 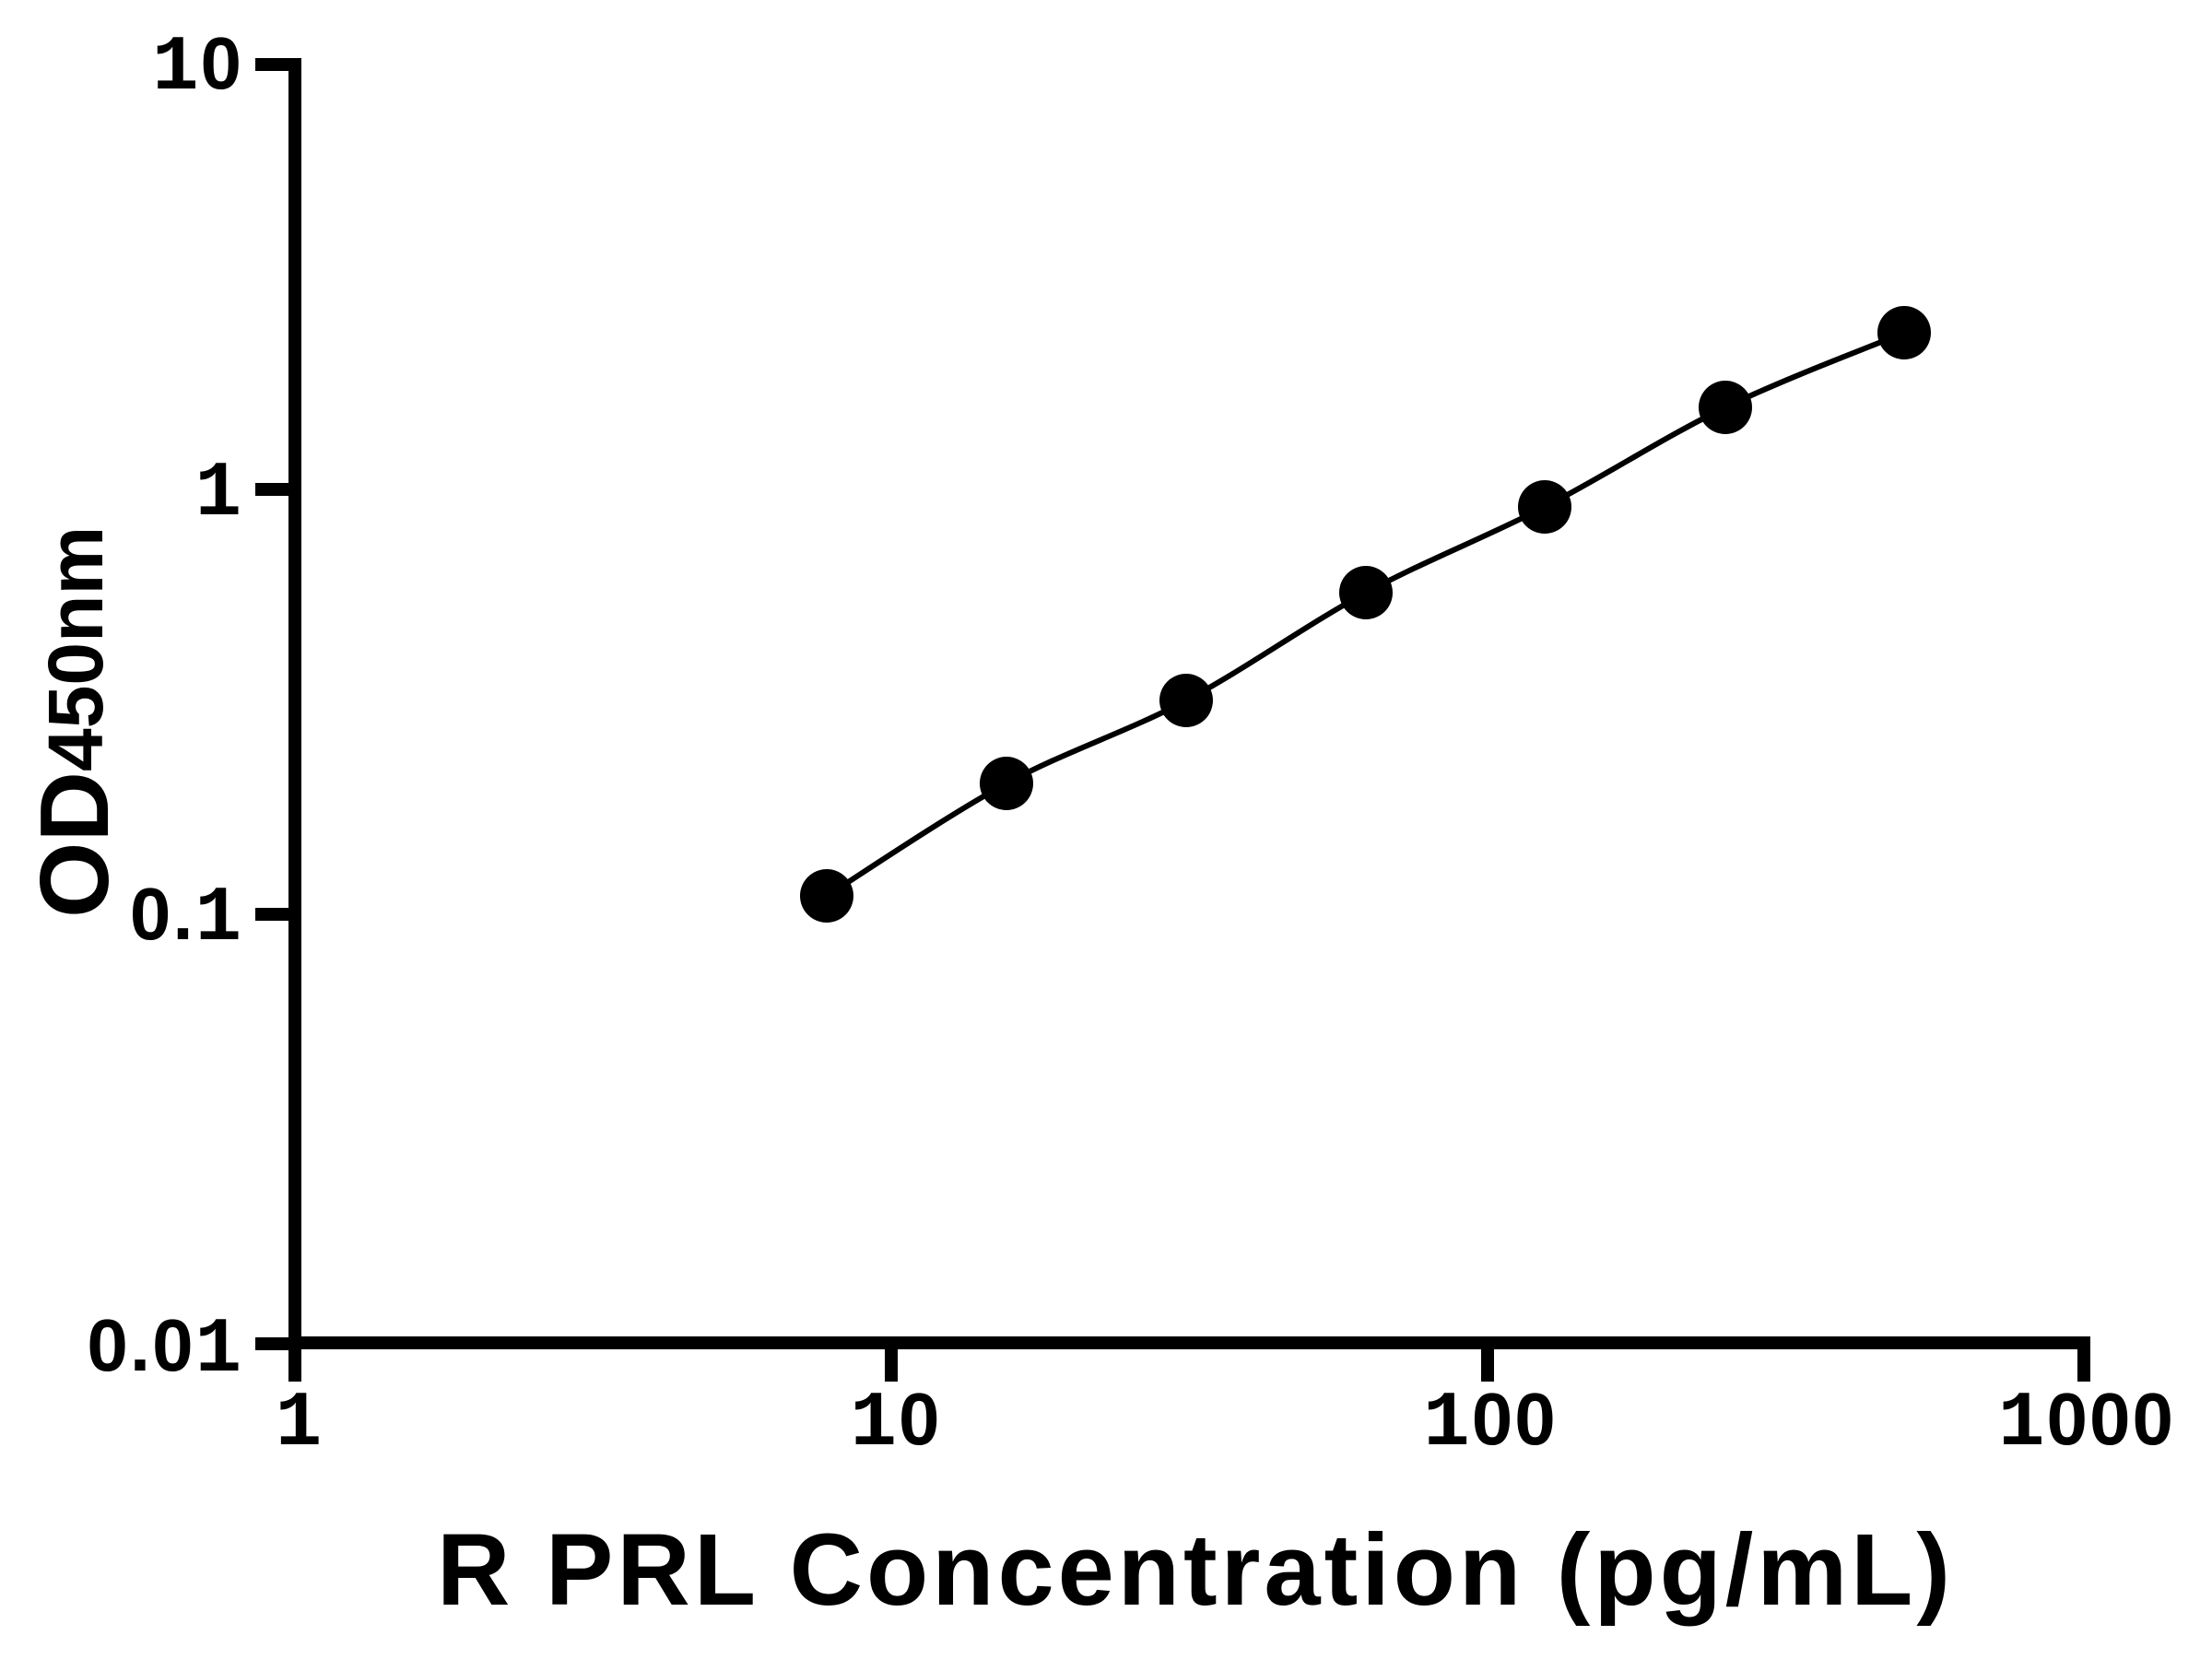 I want to click on svg-text: OD450nm, so click(x=74, y=722).